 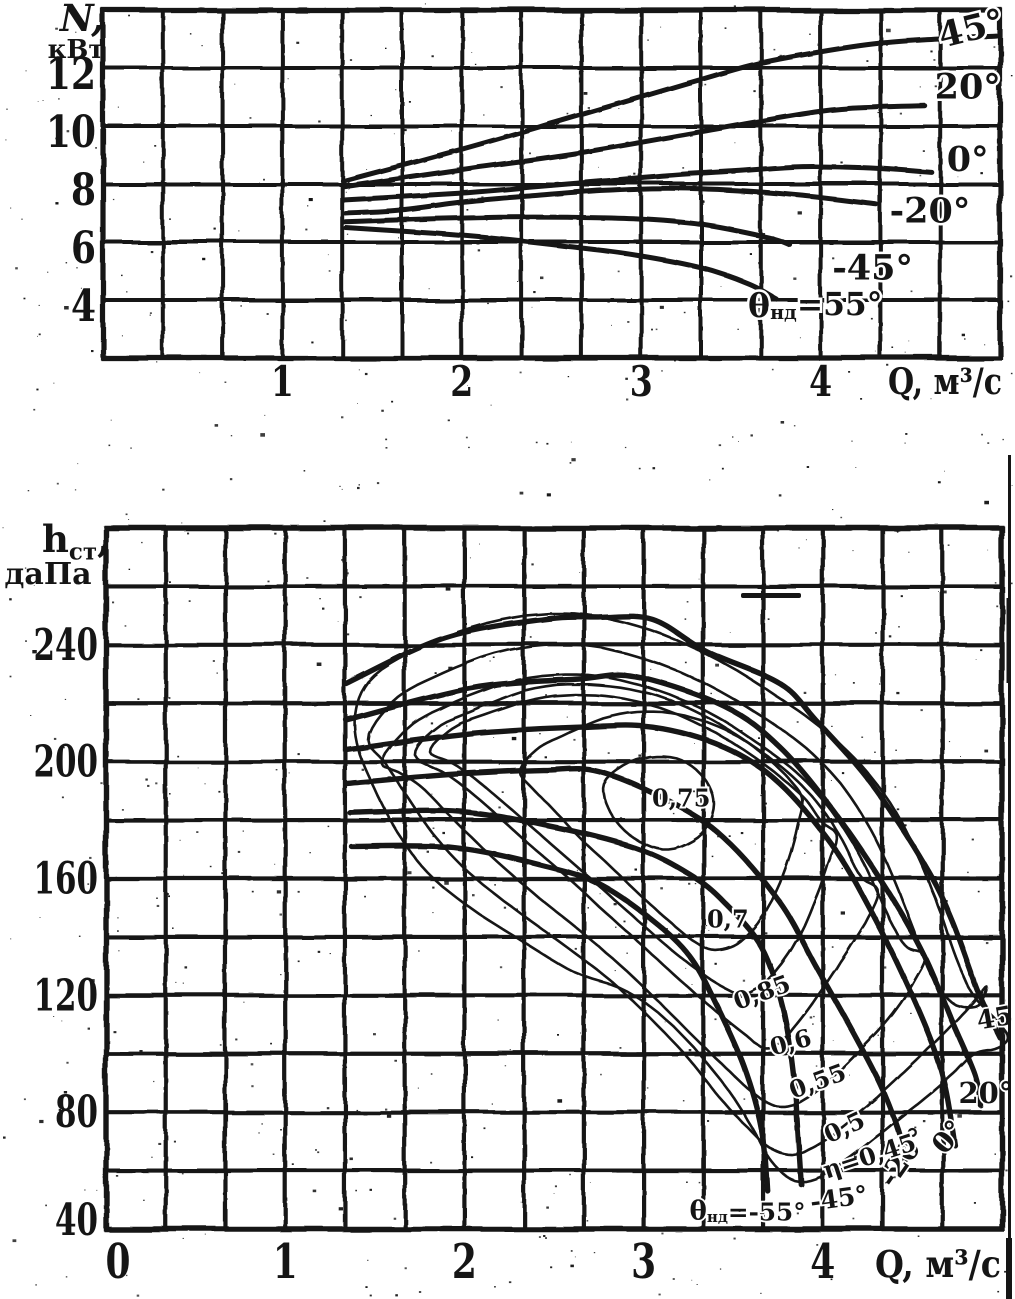 I want to click on scan-edge-blob, so click(x=1008, y=640).